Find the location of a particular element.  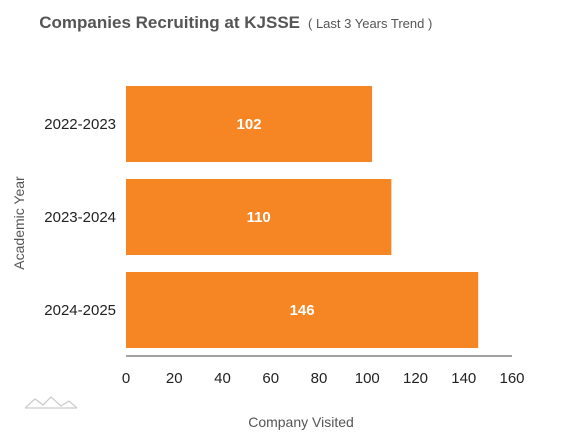

watermark-logo-icon is located at coordinates (51, 402).